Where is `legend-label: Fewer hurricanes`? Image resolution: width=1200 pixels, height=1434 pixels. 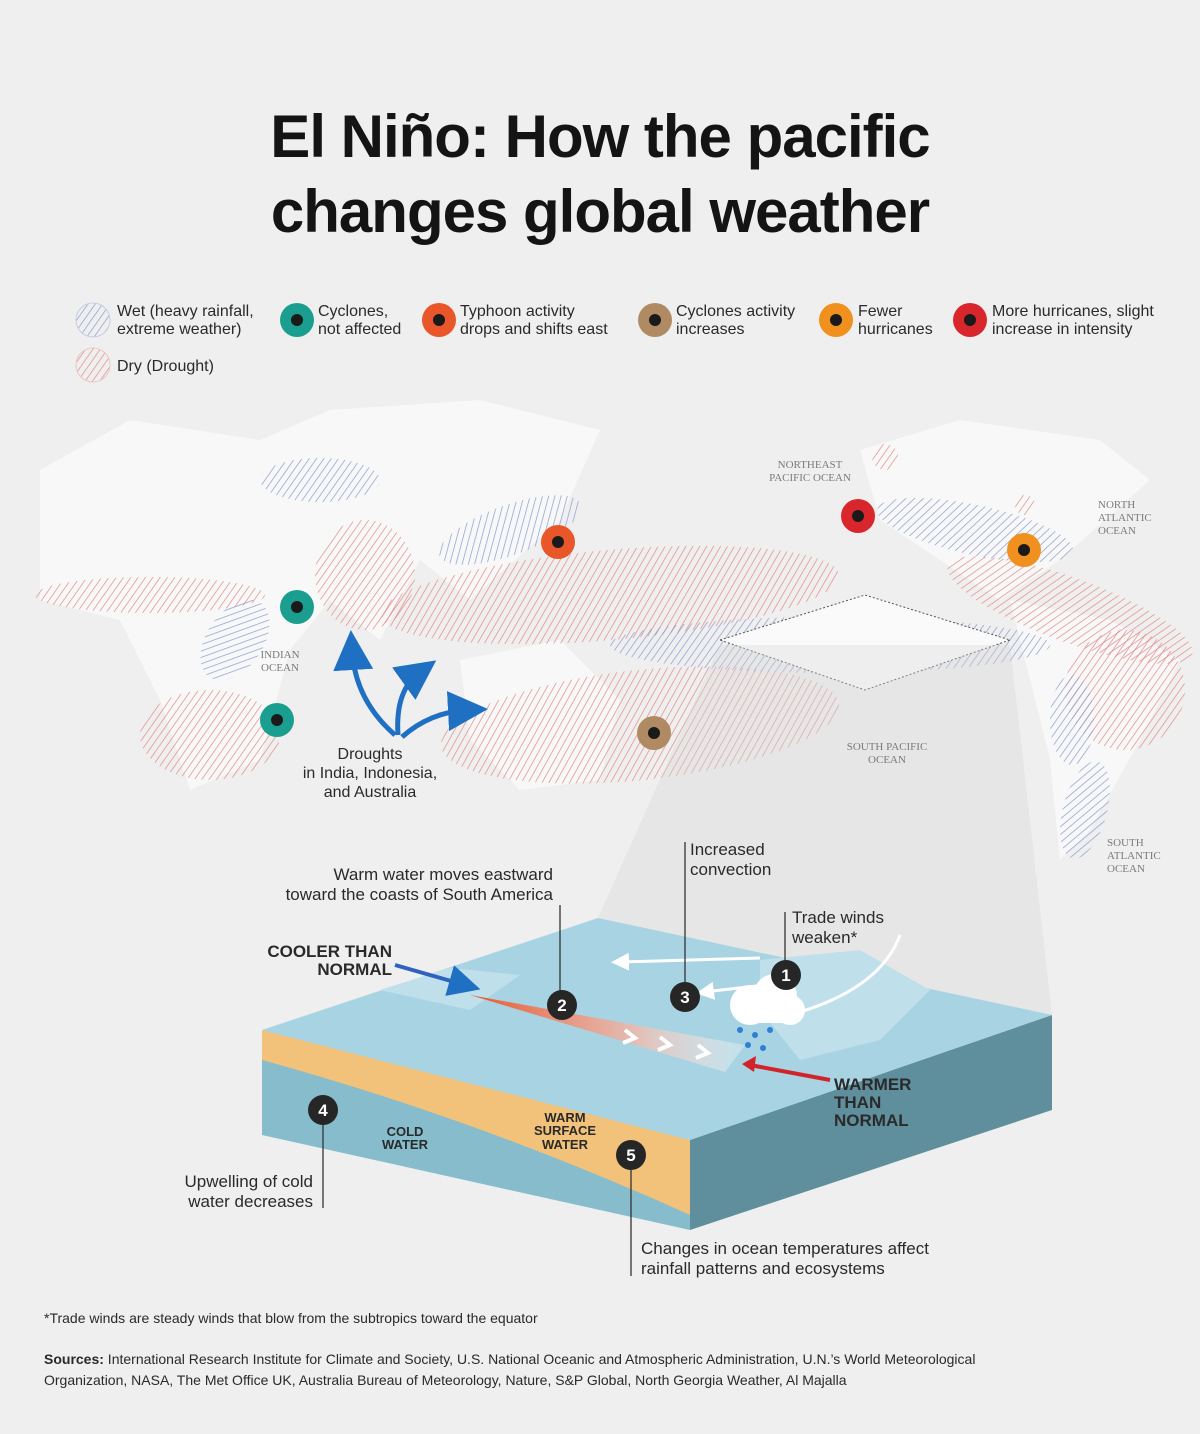 legend-label: Fewer hurricanes is located at coordinates (895, 320).